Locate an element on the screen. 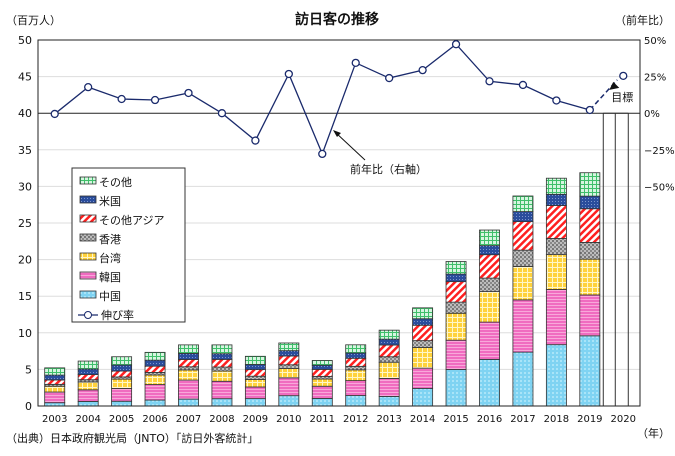 Image resolution: width=675 pixels, height=456 pixels. x-tick-label: 2015 is located at coordinates (455, 419).